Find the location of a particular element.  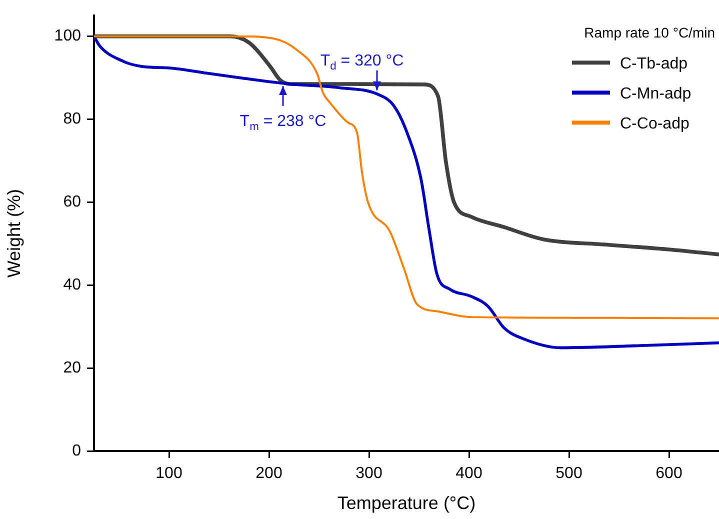

legend-title: Ramp rate 10 °C/min is located at coordinates (650, 32).